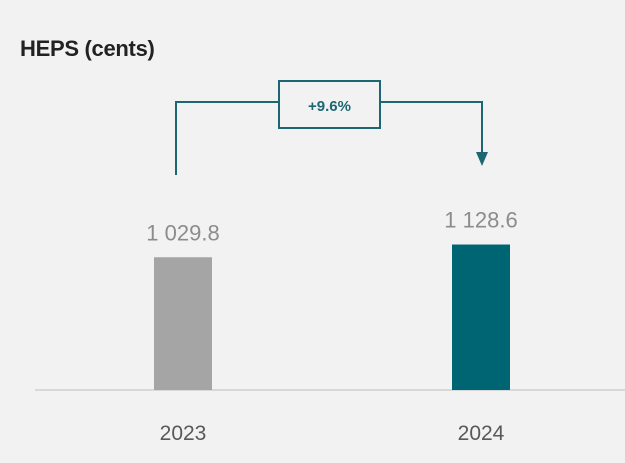 The width and height of the screenshot is (625, 463). I want to click on annotation-arrowhead, so click(482, 159).